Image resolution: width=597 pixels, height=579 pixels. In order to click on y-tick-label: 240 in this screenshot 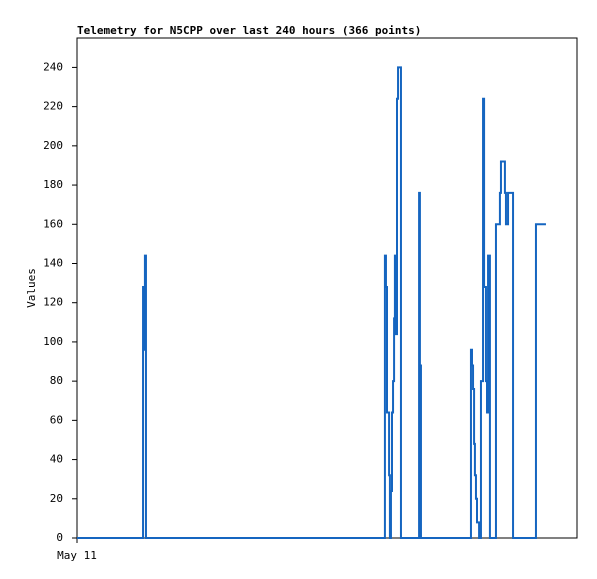, I will do `click(53, 66)`.